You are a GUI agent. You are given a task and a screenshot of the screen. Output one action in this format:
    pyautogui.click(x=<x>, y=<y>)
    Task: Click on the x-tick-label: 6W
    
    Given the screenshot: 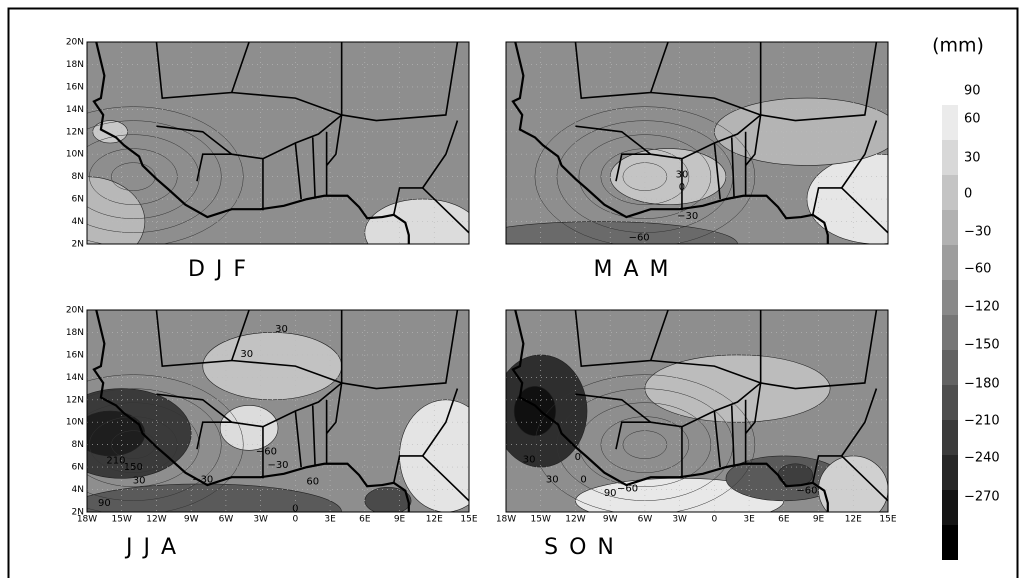 What is the action you would take?
    pyautogui.click(x=645, y=520)
    